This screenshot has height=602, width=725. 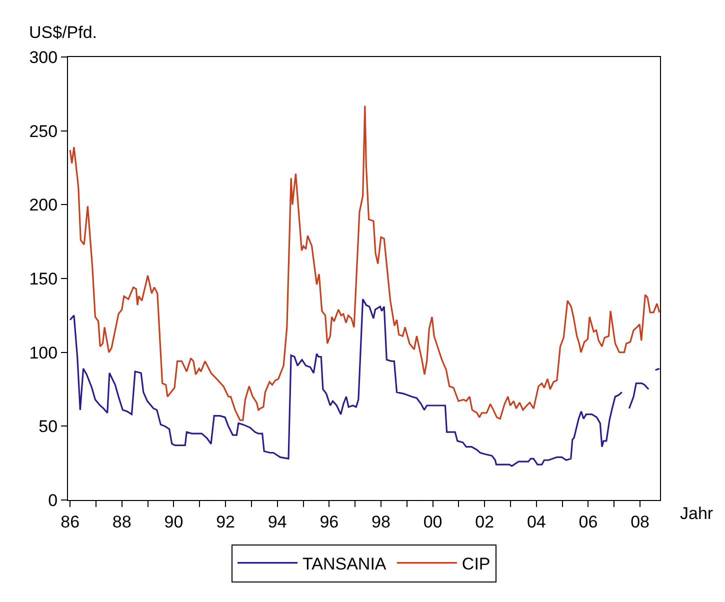 What do you see at coordinates (48, 426) in the screenshot?
I see `y-tick-label: 50` at bounding box center [48, 426].